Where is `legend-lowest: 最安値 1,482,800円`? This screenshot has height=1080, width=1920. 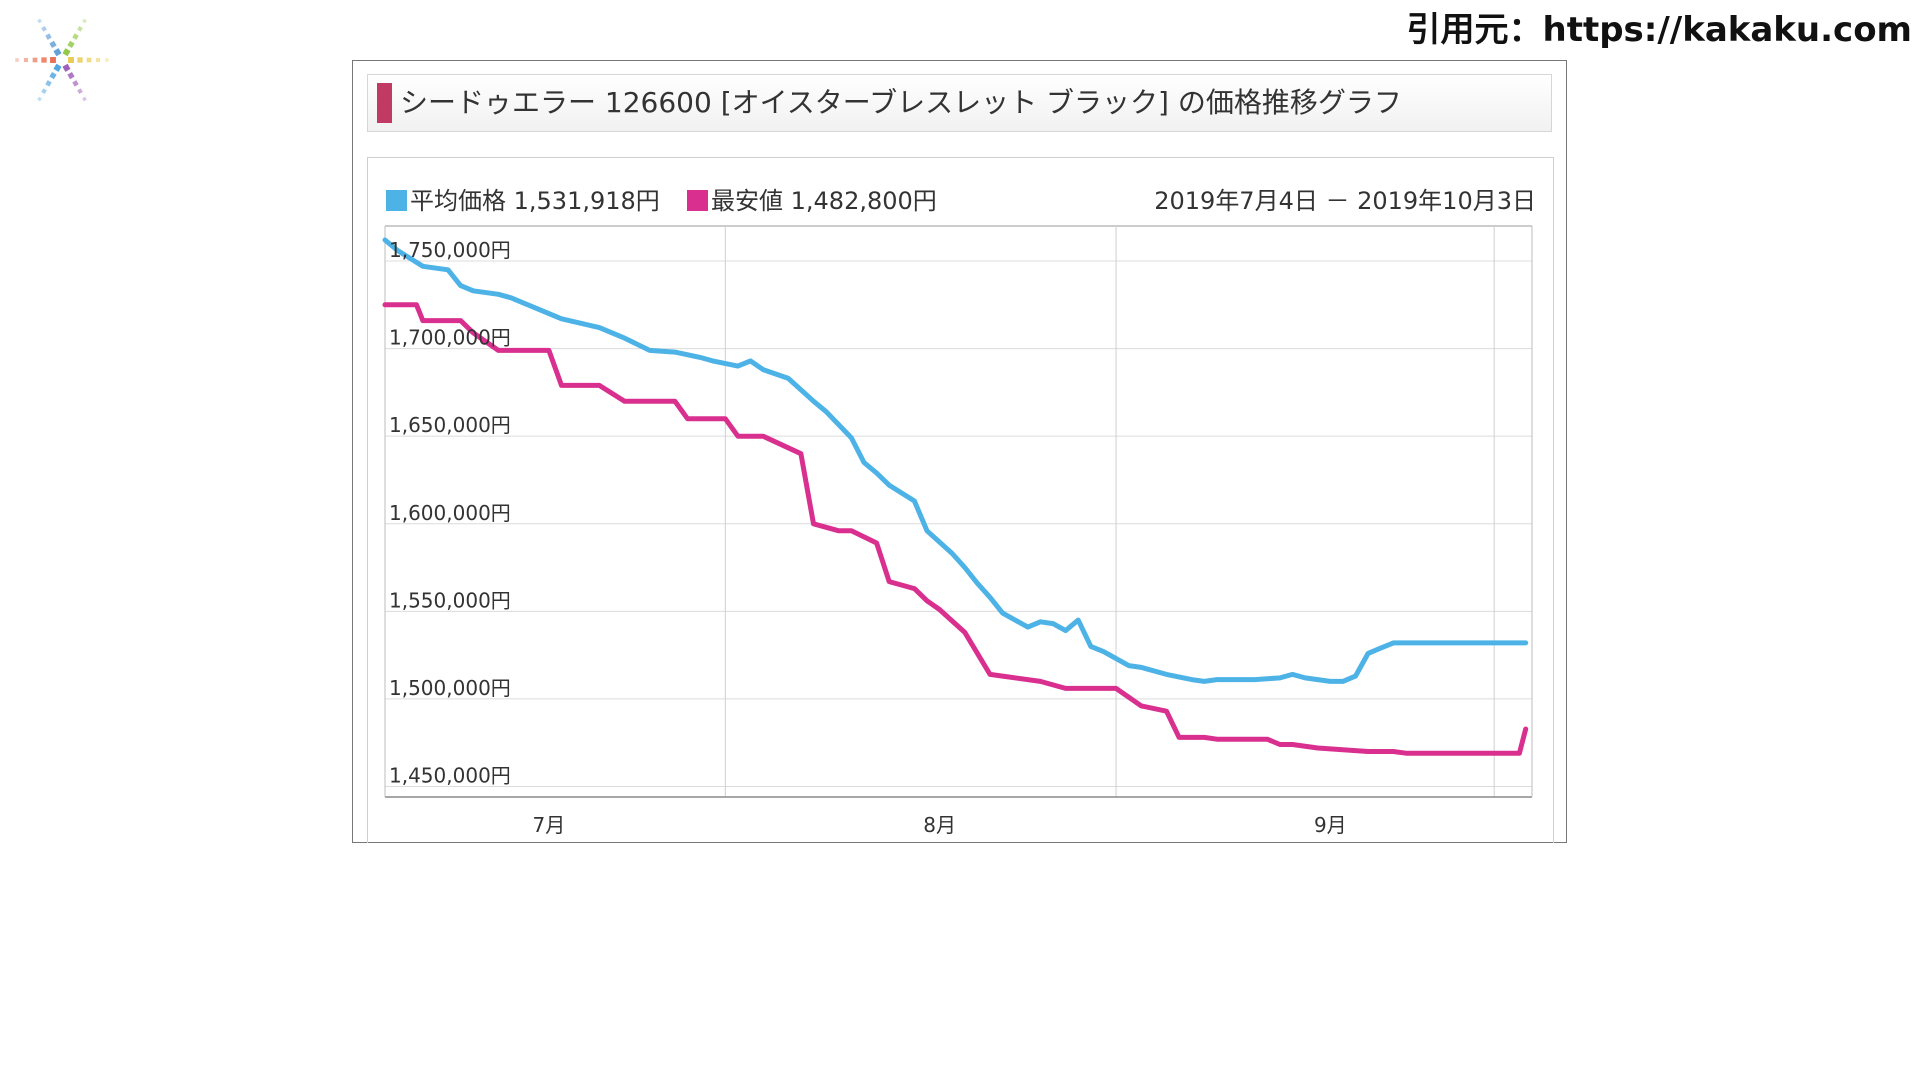
legend-lowest: 最安値 1,482,800円 is located at coordinates (812, 201).